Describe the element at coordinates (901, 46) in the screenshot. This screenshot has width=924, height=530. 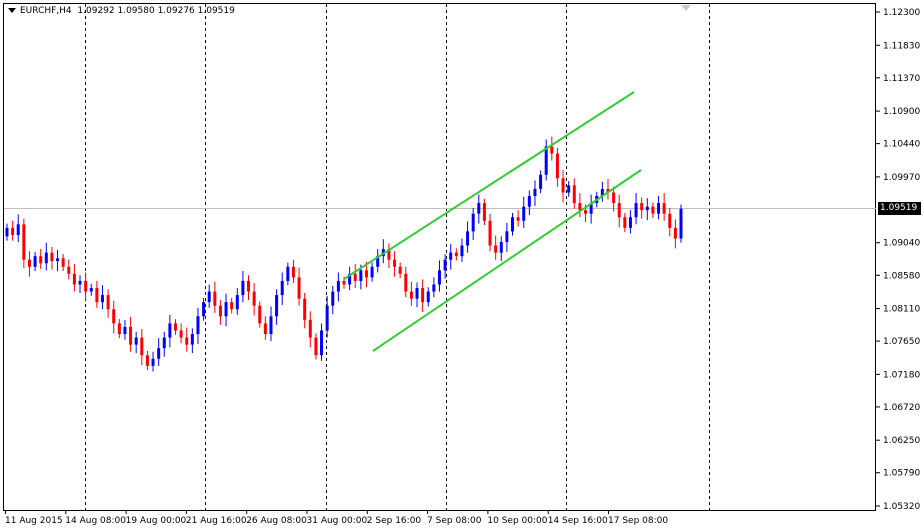
I see `price-tick-label: 1.11830` at that location.